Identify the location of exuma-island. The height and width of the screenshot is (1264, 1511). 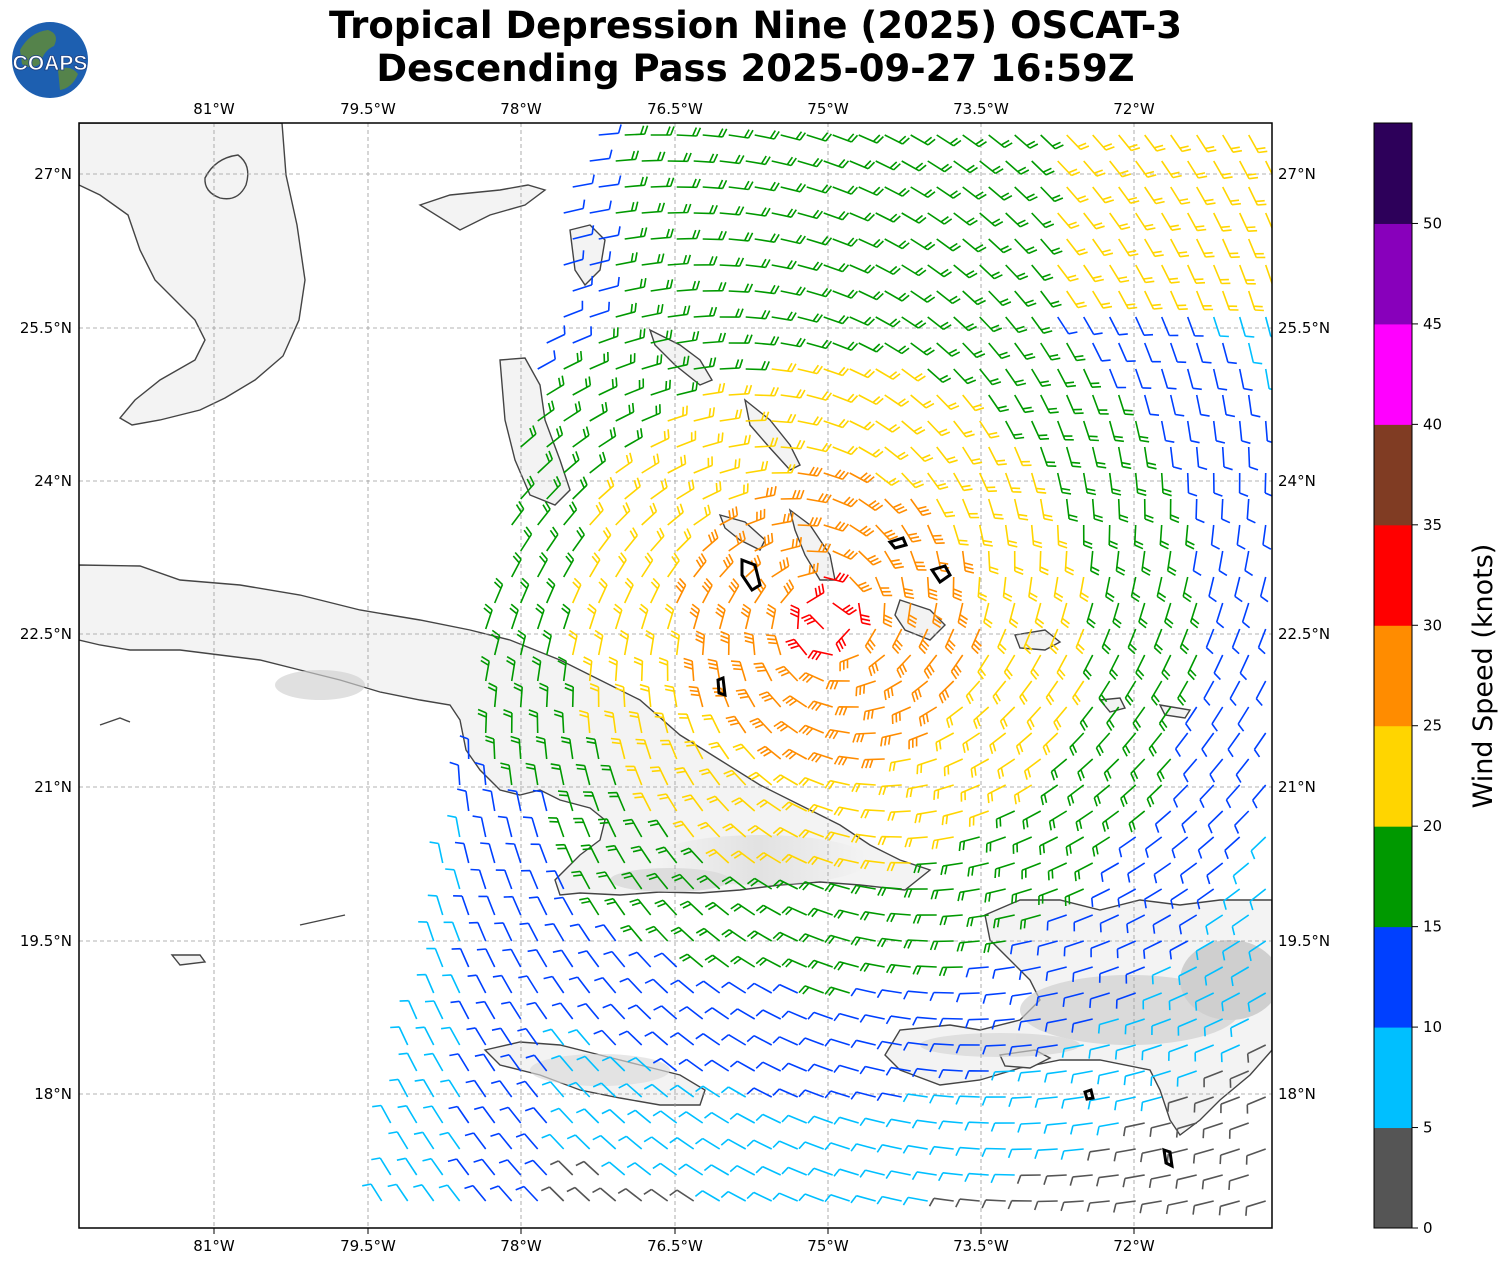
(772, 434).